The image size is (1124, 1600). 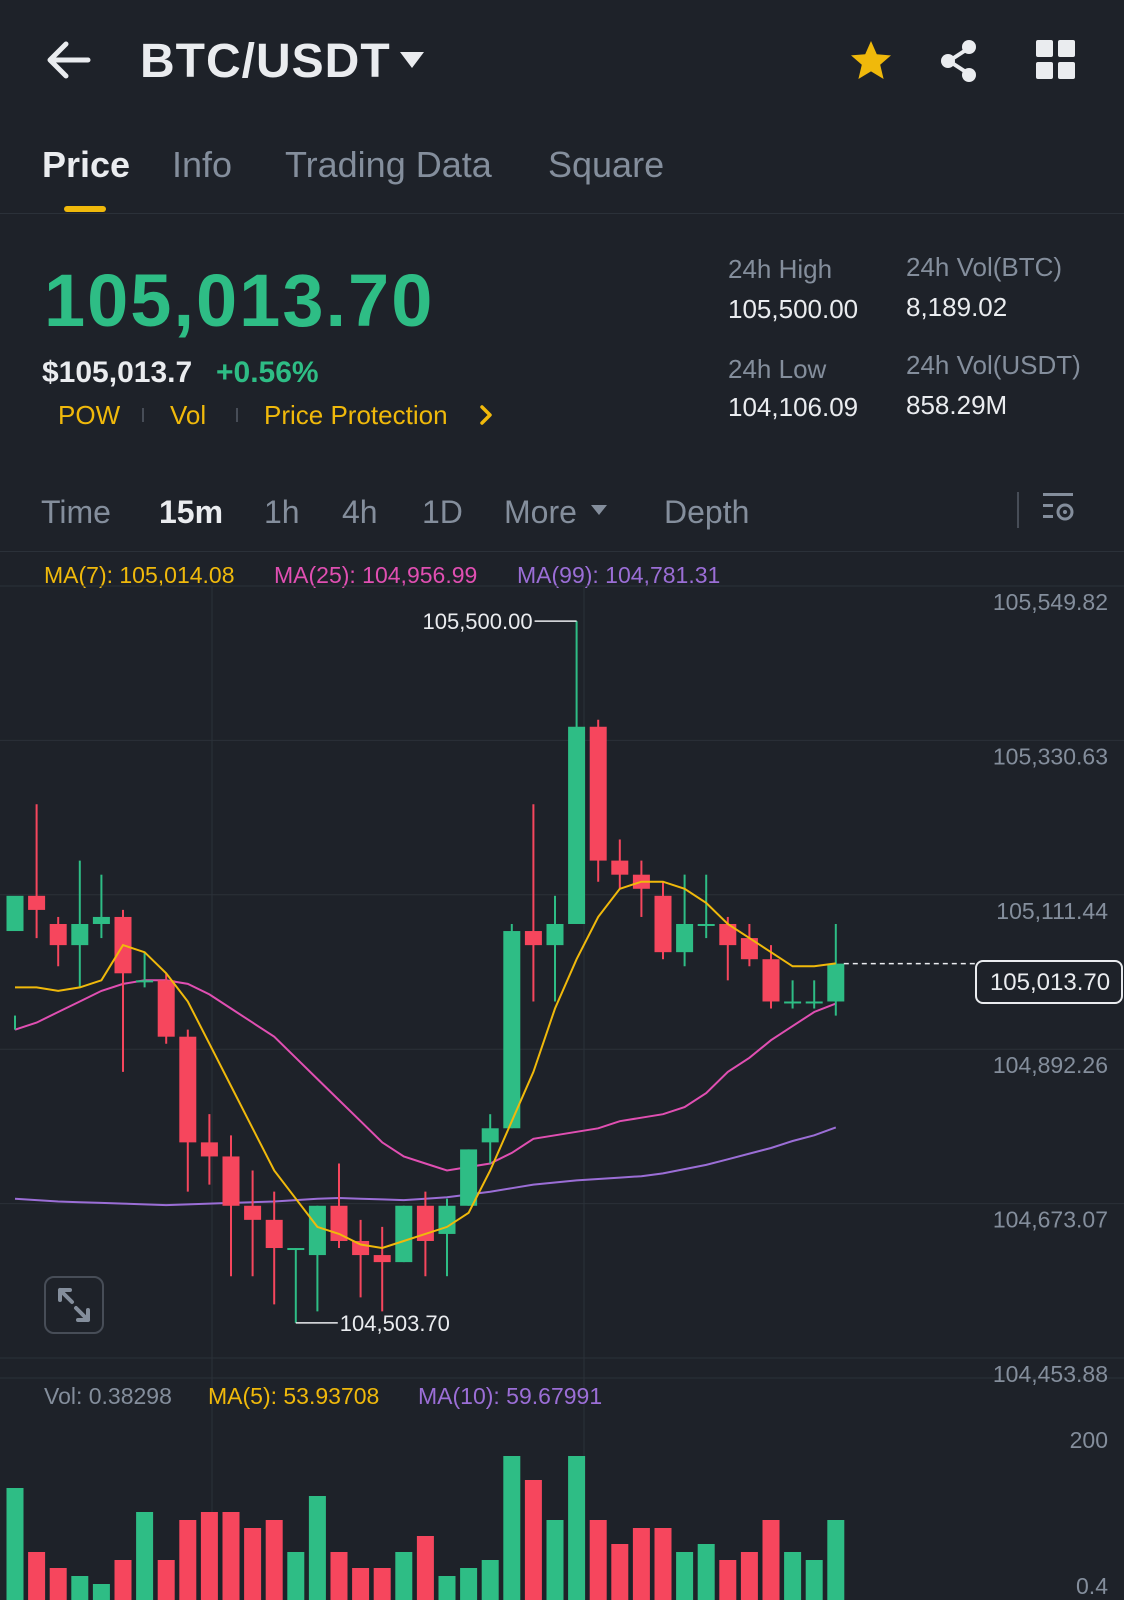 I want to click on vol-btc-24h-label: 24h Vol(BTC), so click(x=984, y=267).